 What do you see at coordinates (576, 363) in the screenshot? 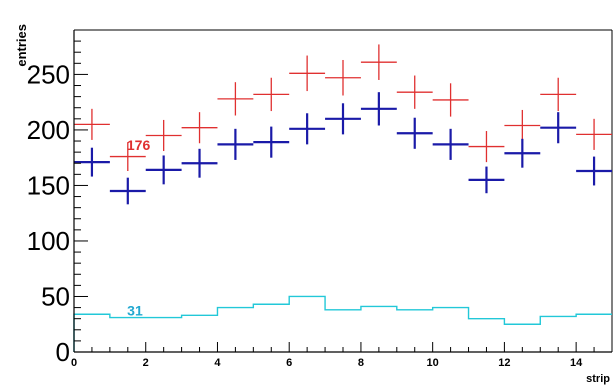
I see `x-tick-label: 14` at bounding box center [576, 363].